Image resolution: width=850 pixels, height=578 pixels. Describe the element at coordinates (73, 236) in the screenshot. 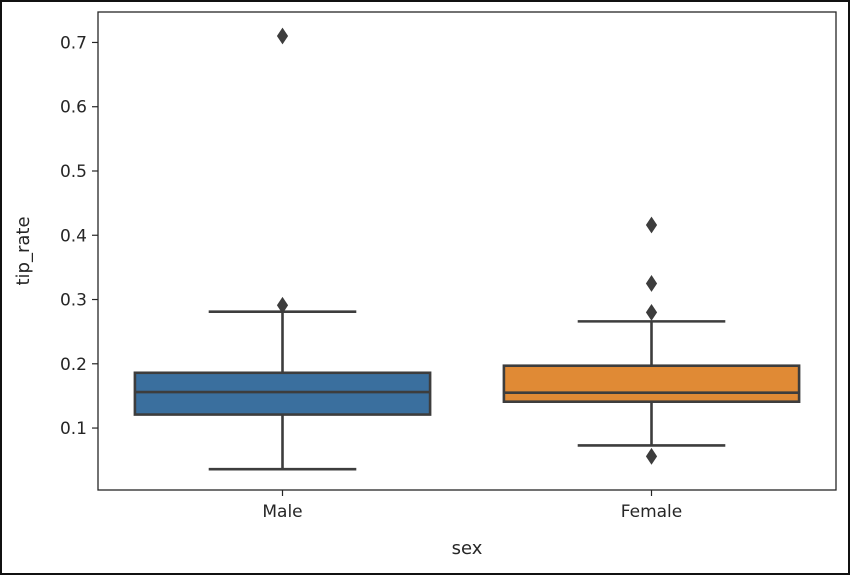

I see `y-tick-label: 0.4` at that location.